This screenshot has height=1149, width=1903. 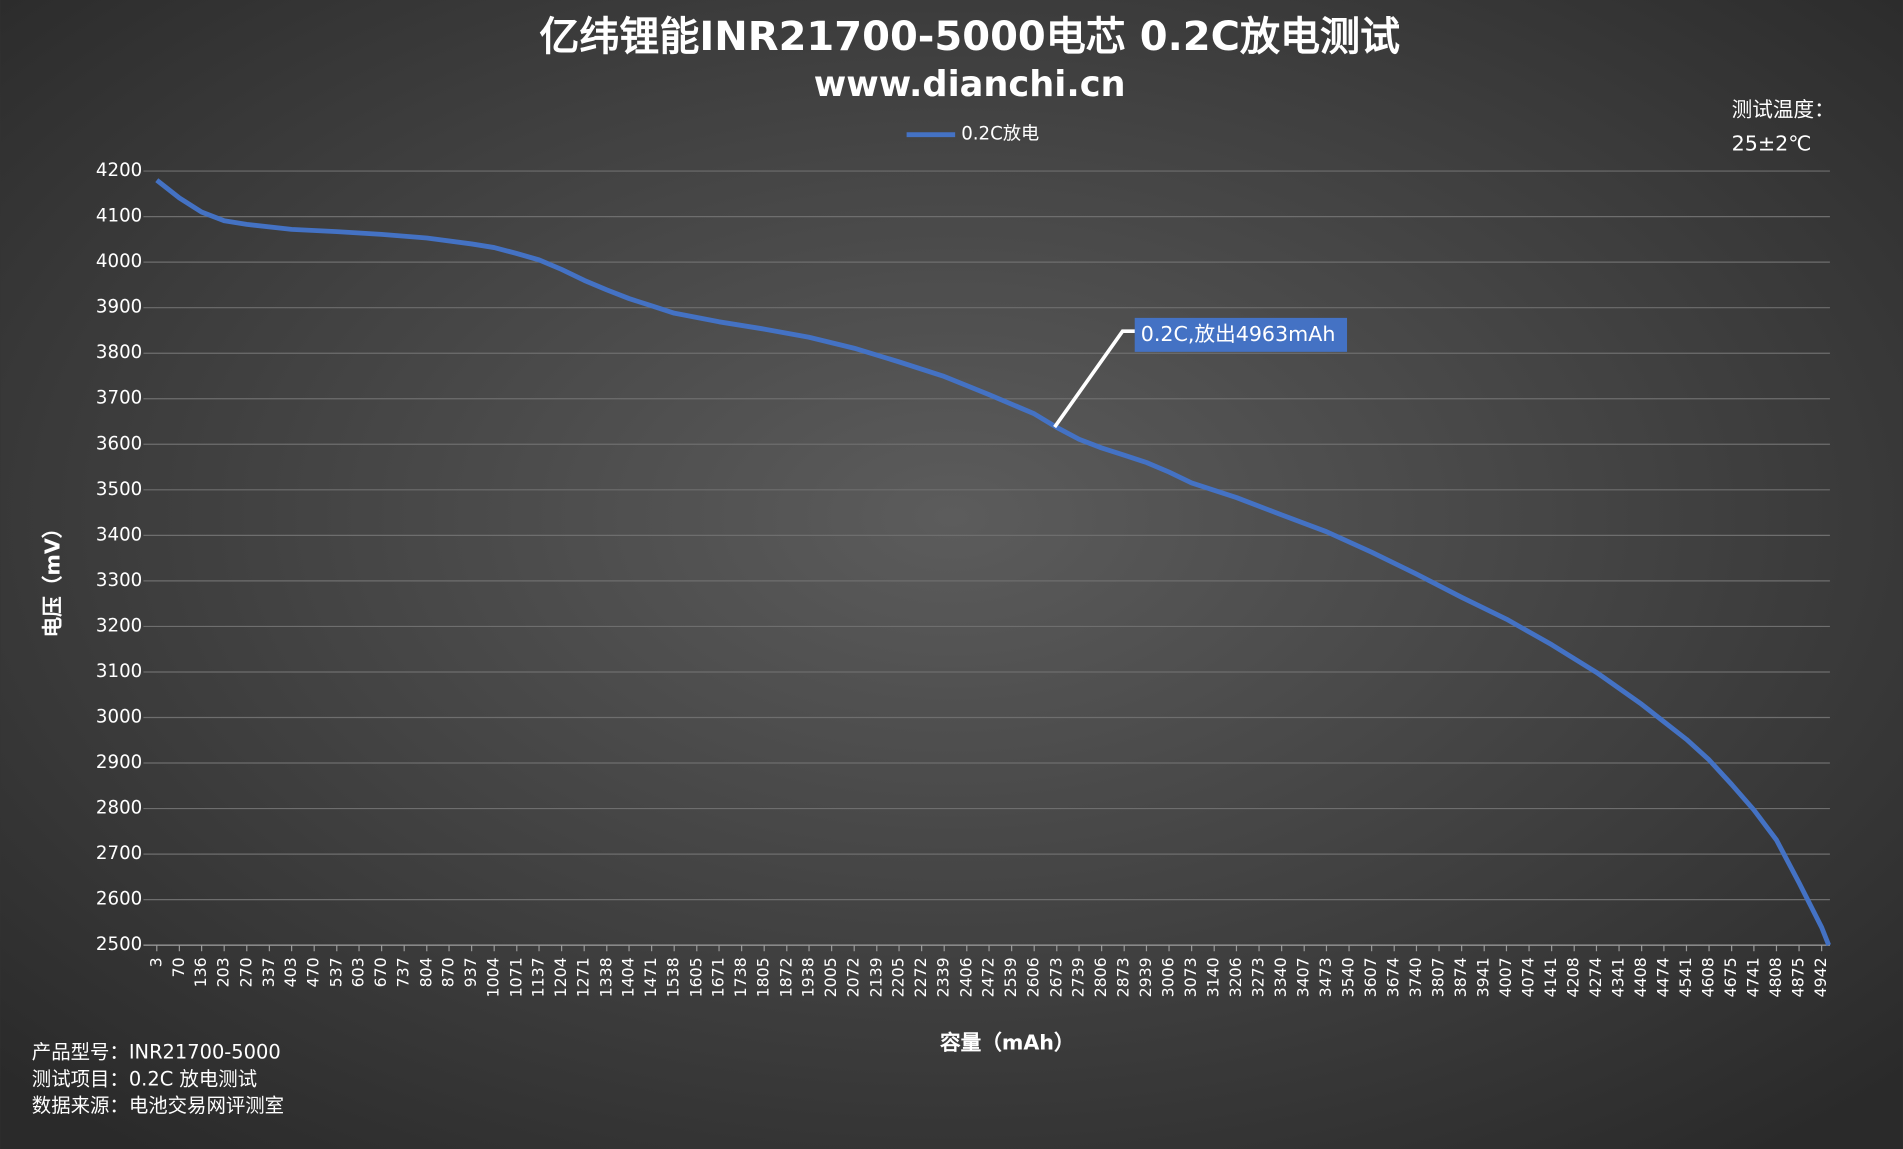 What do you see at coordinates (53, 578) in the screenshot?
I see `y-axis-label: 电压（mV）` at bounding box center [53, 578].